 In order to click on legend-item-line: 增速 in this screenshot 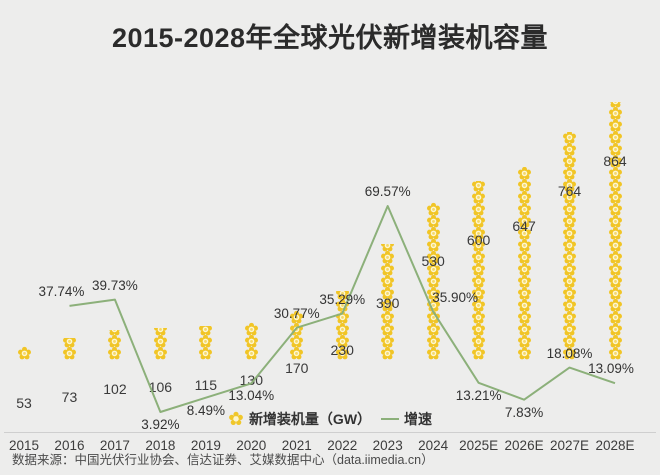, I will do `click(406, 419)`.